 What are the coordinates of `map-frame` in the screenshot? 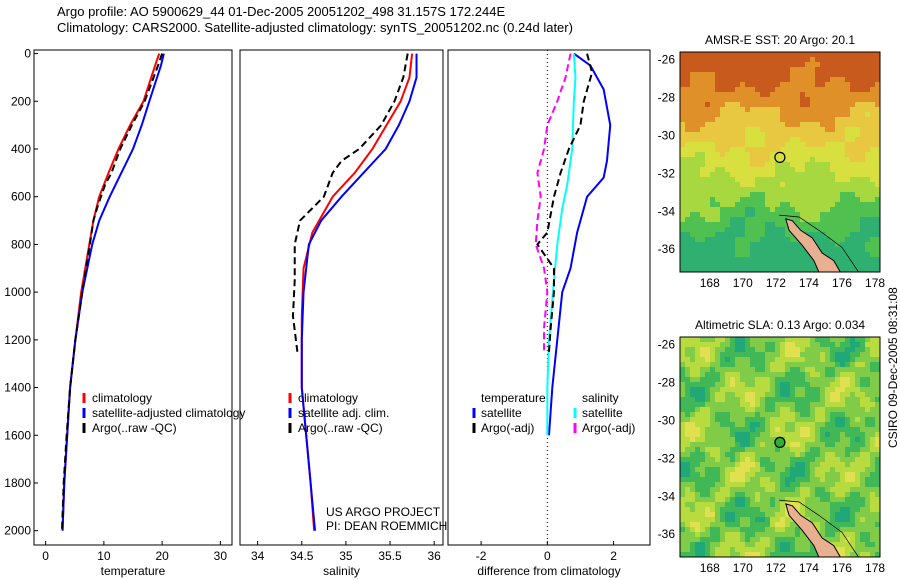 It's located at (780, 447).